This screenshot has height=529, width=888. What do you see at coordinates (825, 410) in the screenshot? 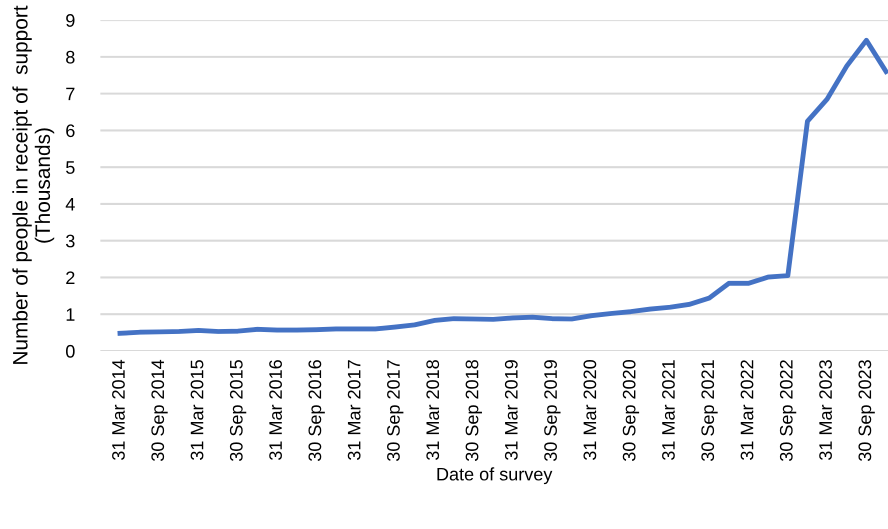
I see `x-tick-label: 31 Mar 2023` at bounding box center [825, 410].